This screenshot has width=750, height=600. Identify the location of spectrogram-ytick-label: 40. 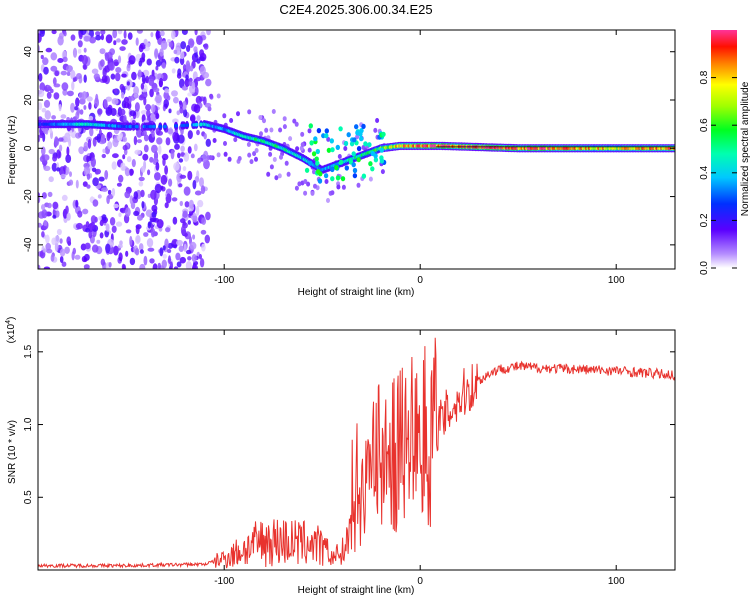
(28, 52).